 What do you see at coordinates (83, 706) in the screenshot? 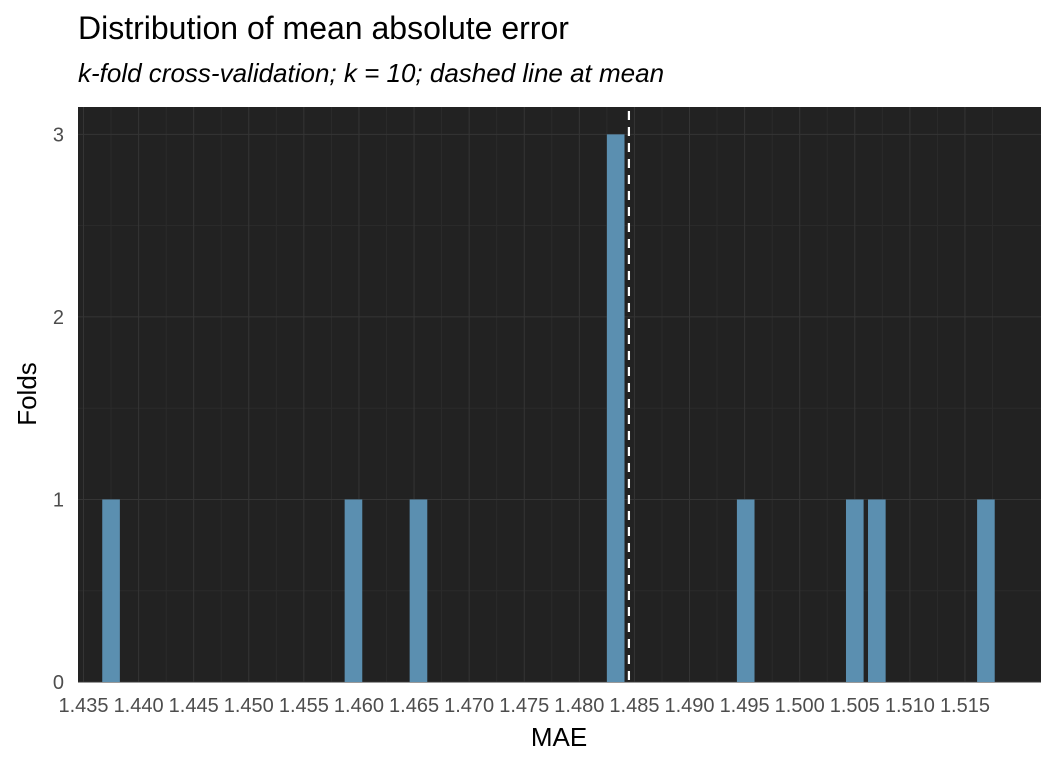
I see `x-tick-label: 1.435` at bounding box center [83, 706].